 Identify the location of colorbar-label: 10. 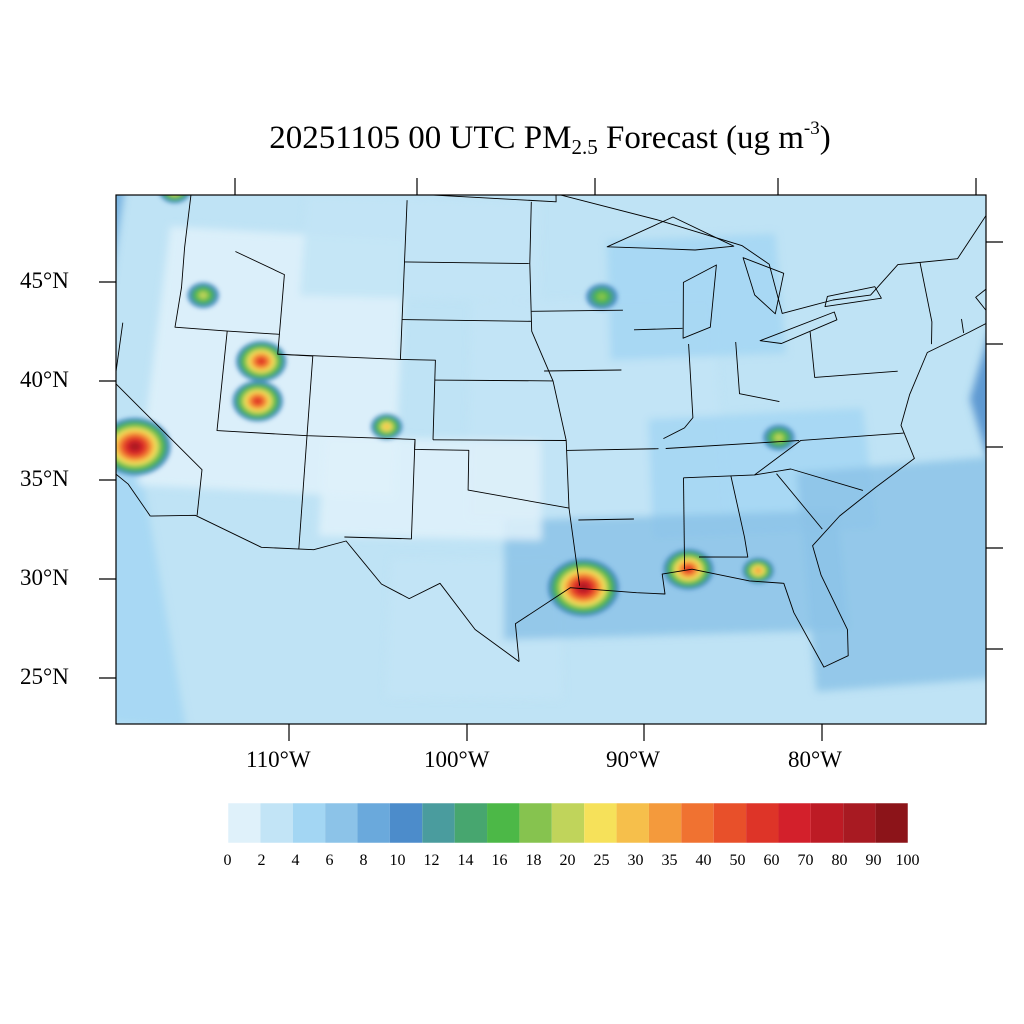
(397, 860).